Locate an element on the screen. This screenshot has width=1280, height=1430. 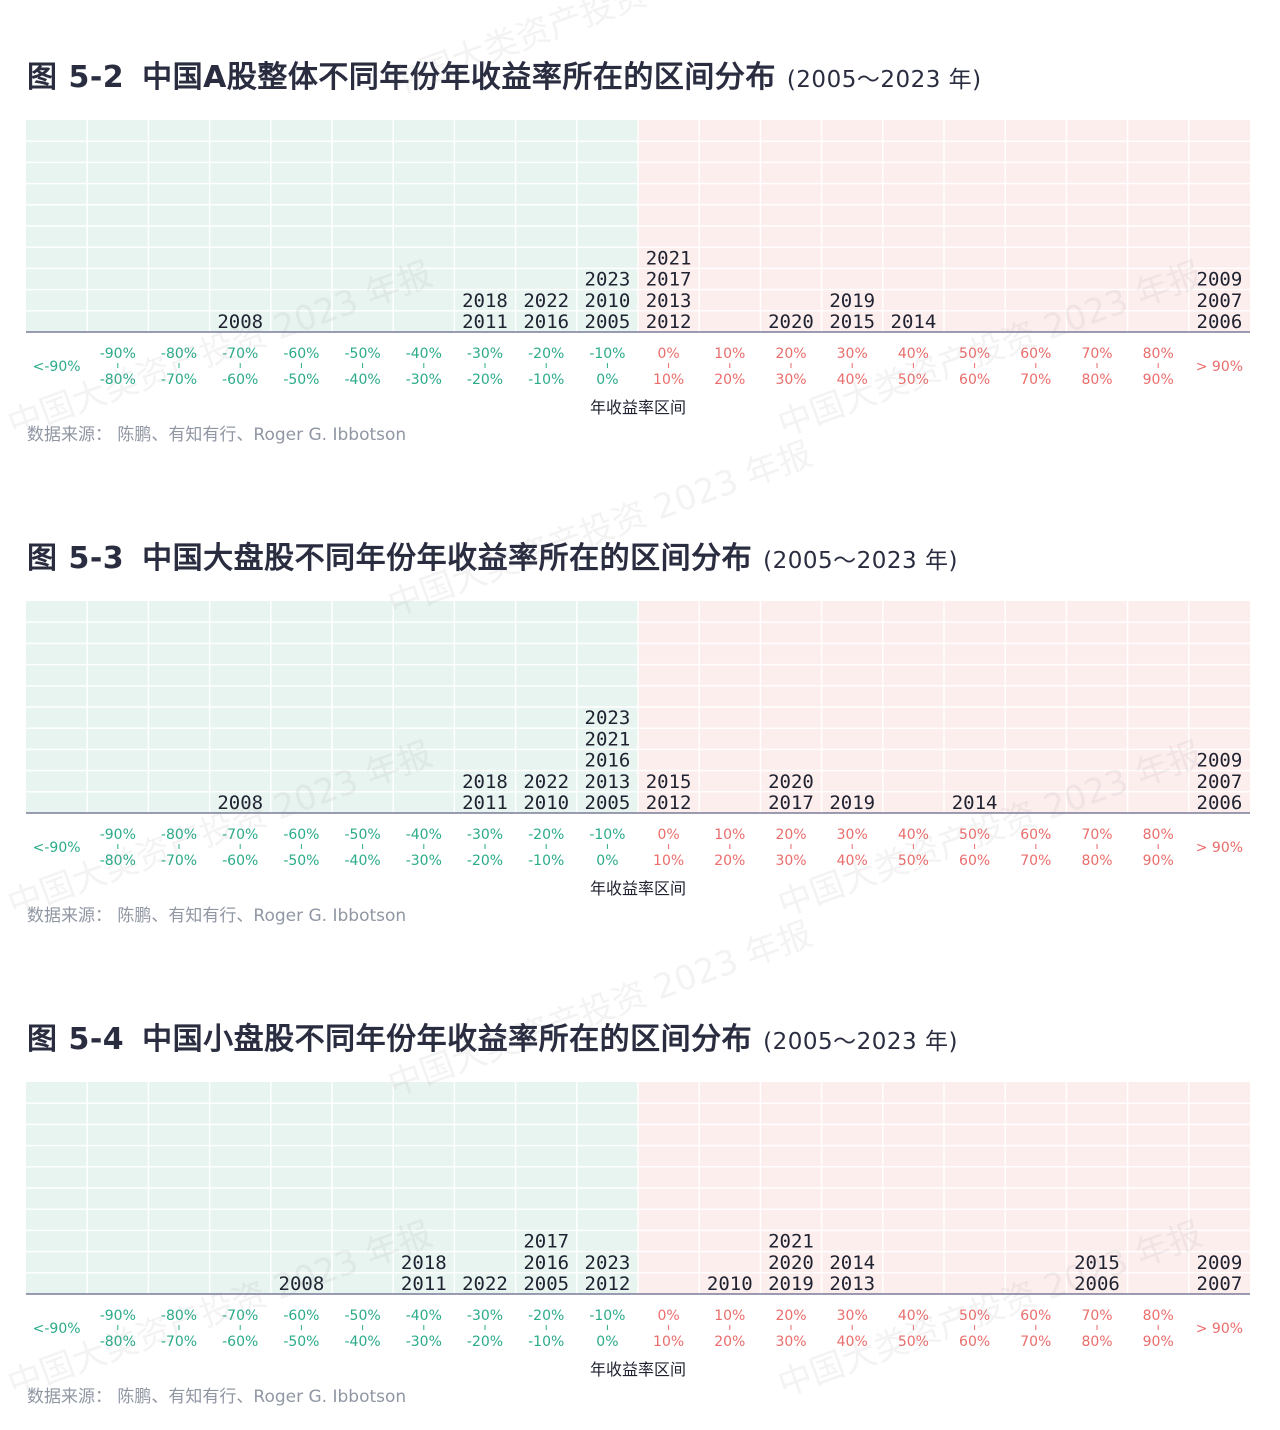
tick-label: <-90% is located at coordinates (57, 848).